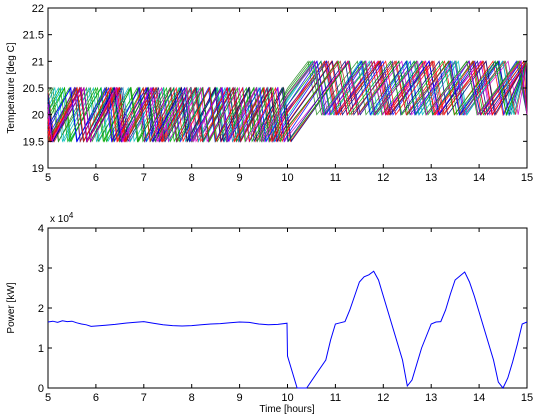 The height and width of the screenshot is (417, 535). I want to click on power-xtick-label: 5, so click(48, 398).